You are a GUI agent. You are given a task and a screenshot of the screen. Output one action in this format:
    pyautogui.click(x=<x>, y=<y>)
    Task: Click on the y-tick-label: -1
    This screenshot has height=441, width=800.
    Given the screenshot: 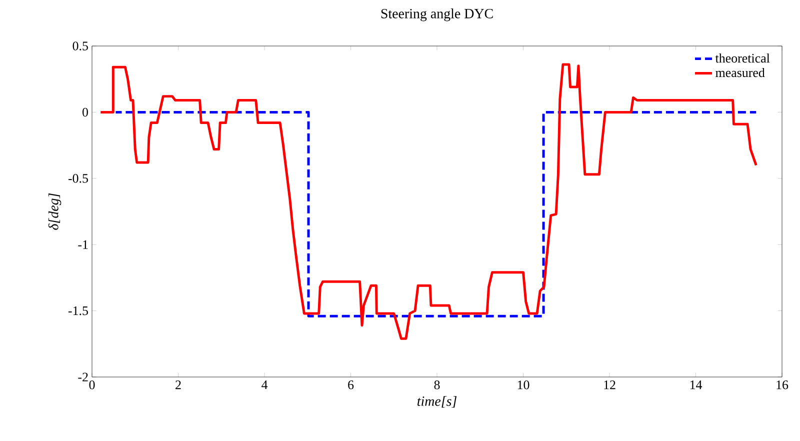 What is the action you would take?
    pyautogui.click(x=83, y=244)
    